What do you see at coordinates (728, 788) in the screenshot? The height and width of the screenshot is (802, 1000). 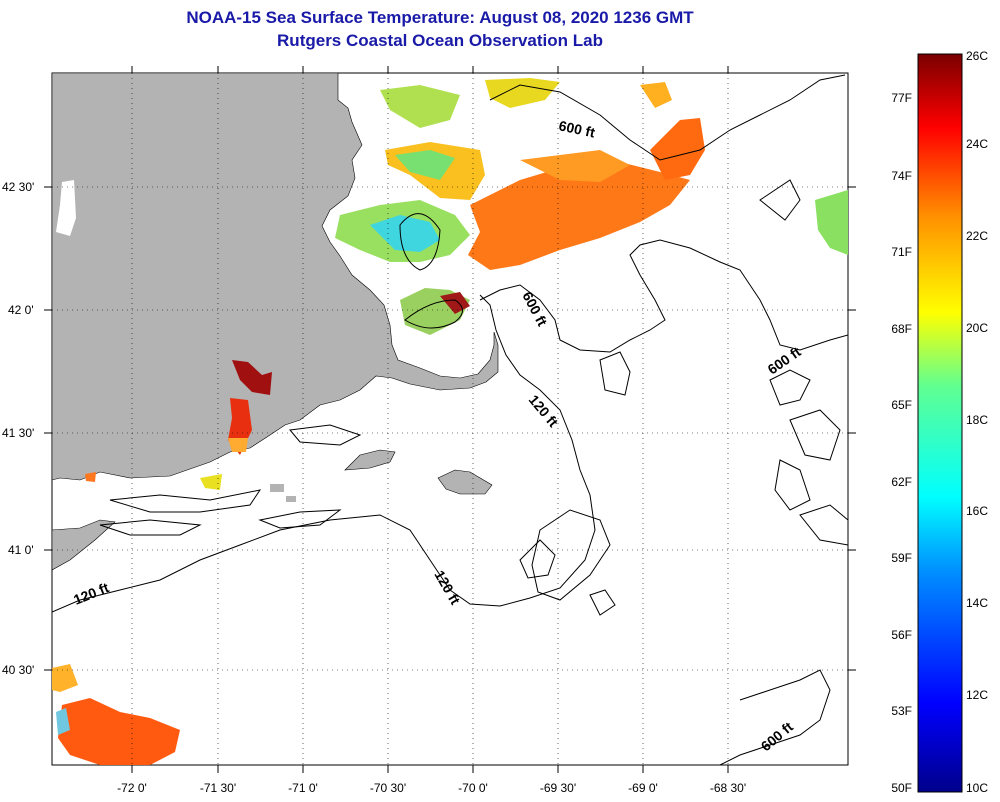 I see `lon-label: -68 30'` at bounding box center [728, 788].